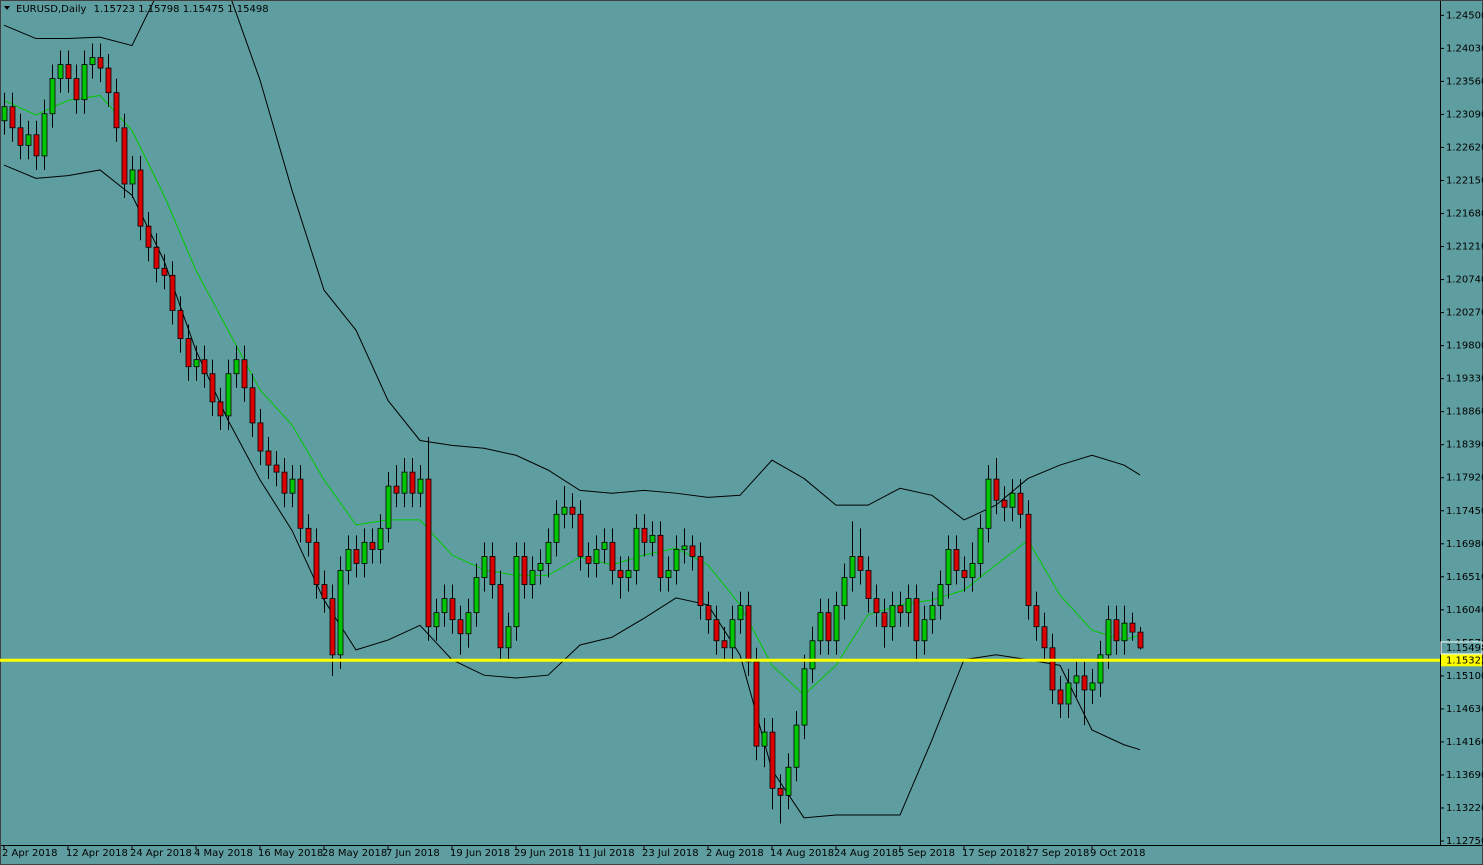  What do you see at coordinates (51, 9) in the screenshot?
I see `symbol-title: EURUSD,Daily` at bounding box center [51, 9].